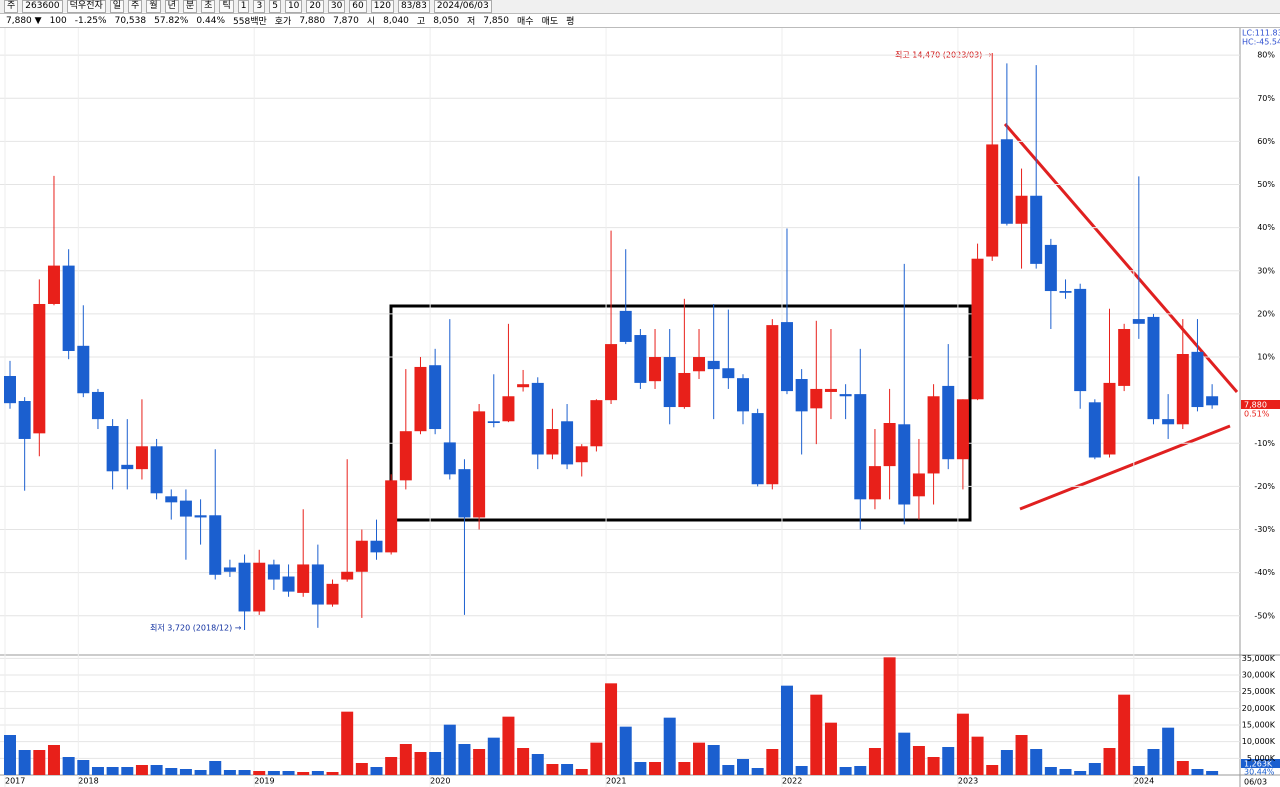  I want to click on toolbar-item: 70,538, so click(130, 20).